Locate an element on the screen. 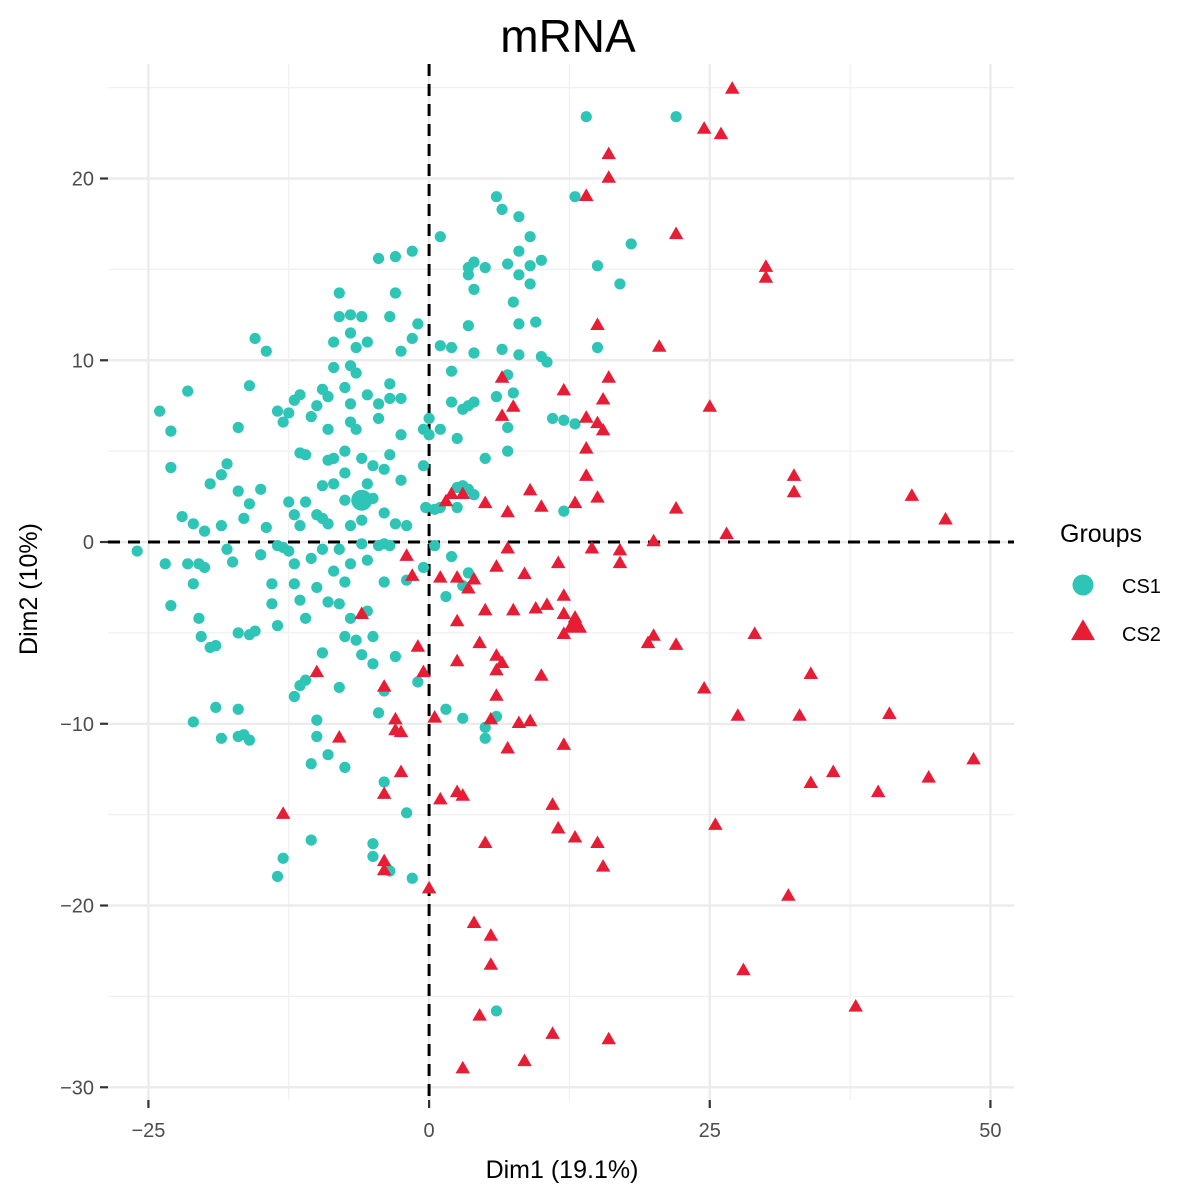  y-tick-label: 10 is located at coordinates (83, 361).